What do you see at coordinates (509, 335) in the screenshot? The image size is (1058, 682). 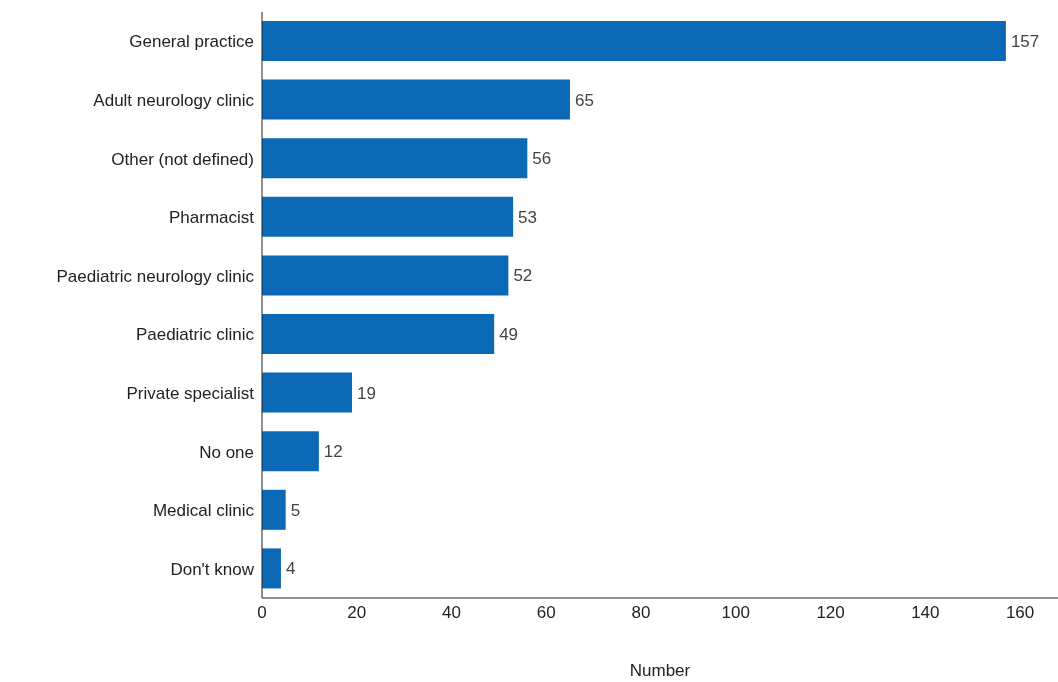 I see `data-label: 49` at bounding box center [509, 335].